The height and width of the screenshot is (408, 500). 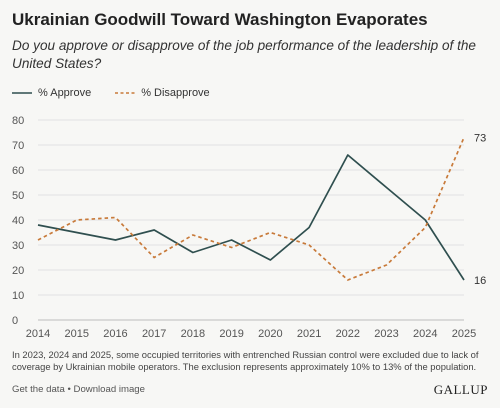 I want to click on legend-swatch-approve, so click(x=22, y=93).